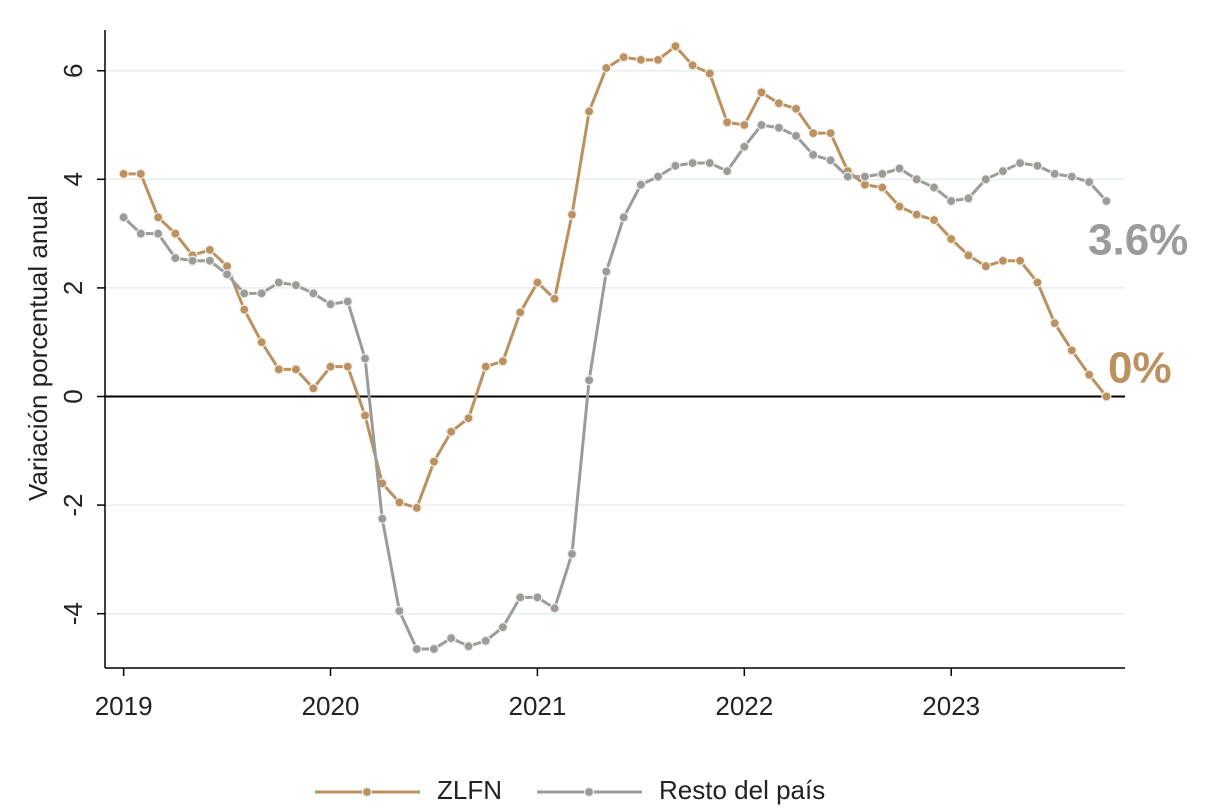  What do you see at coordinates (73, 396) in the screenshot?
I see `y-tick-label: 0` at bounding box center [73, 396].